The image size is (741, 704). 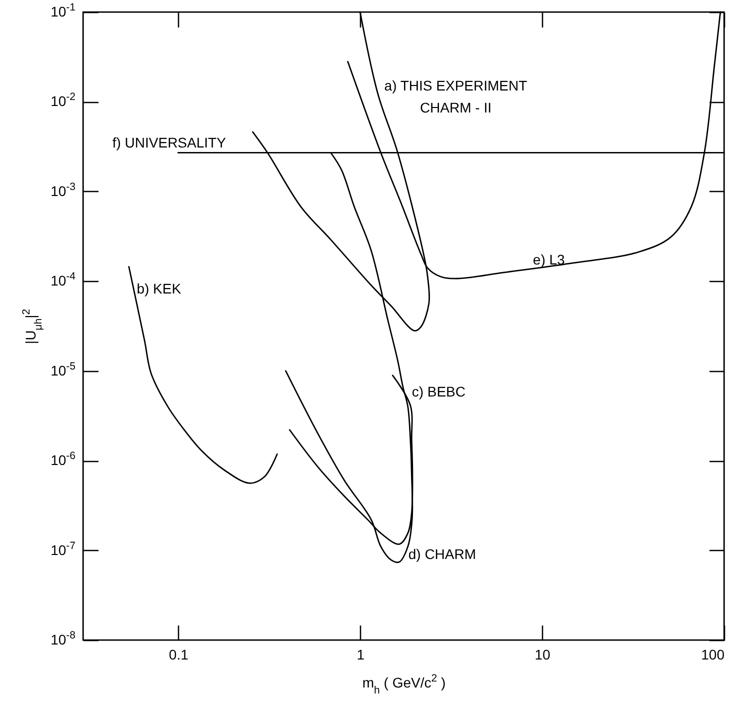 What do you see at coordinates (63, 639) in the screenshot?
I see `y-tick-label: 10$^{-8}$` at bounding box center [63, 639].